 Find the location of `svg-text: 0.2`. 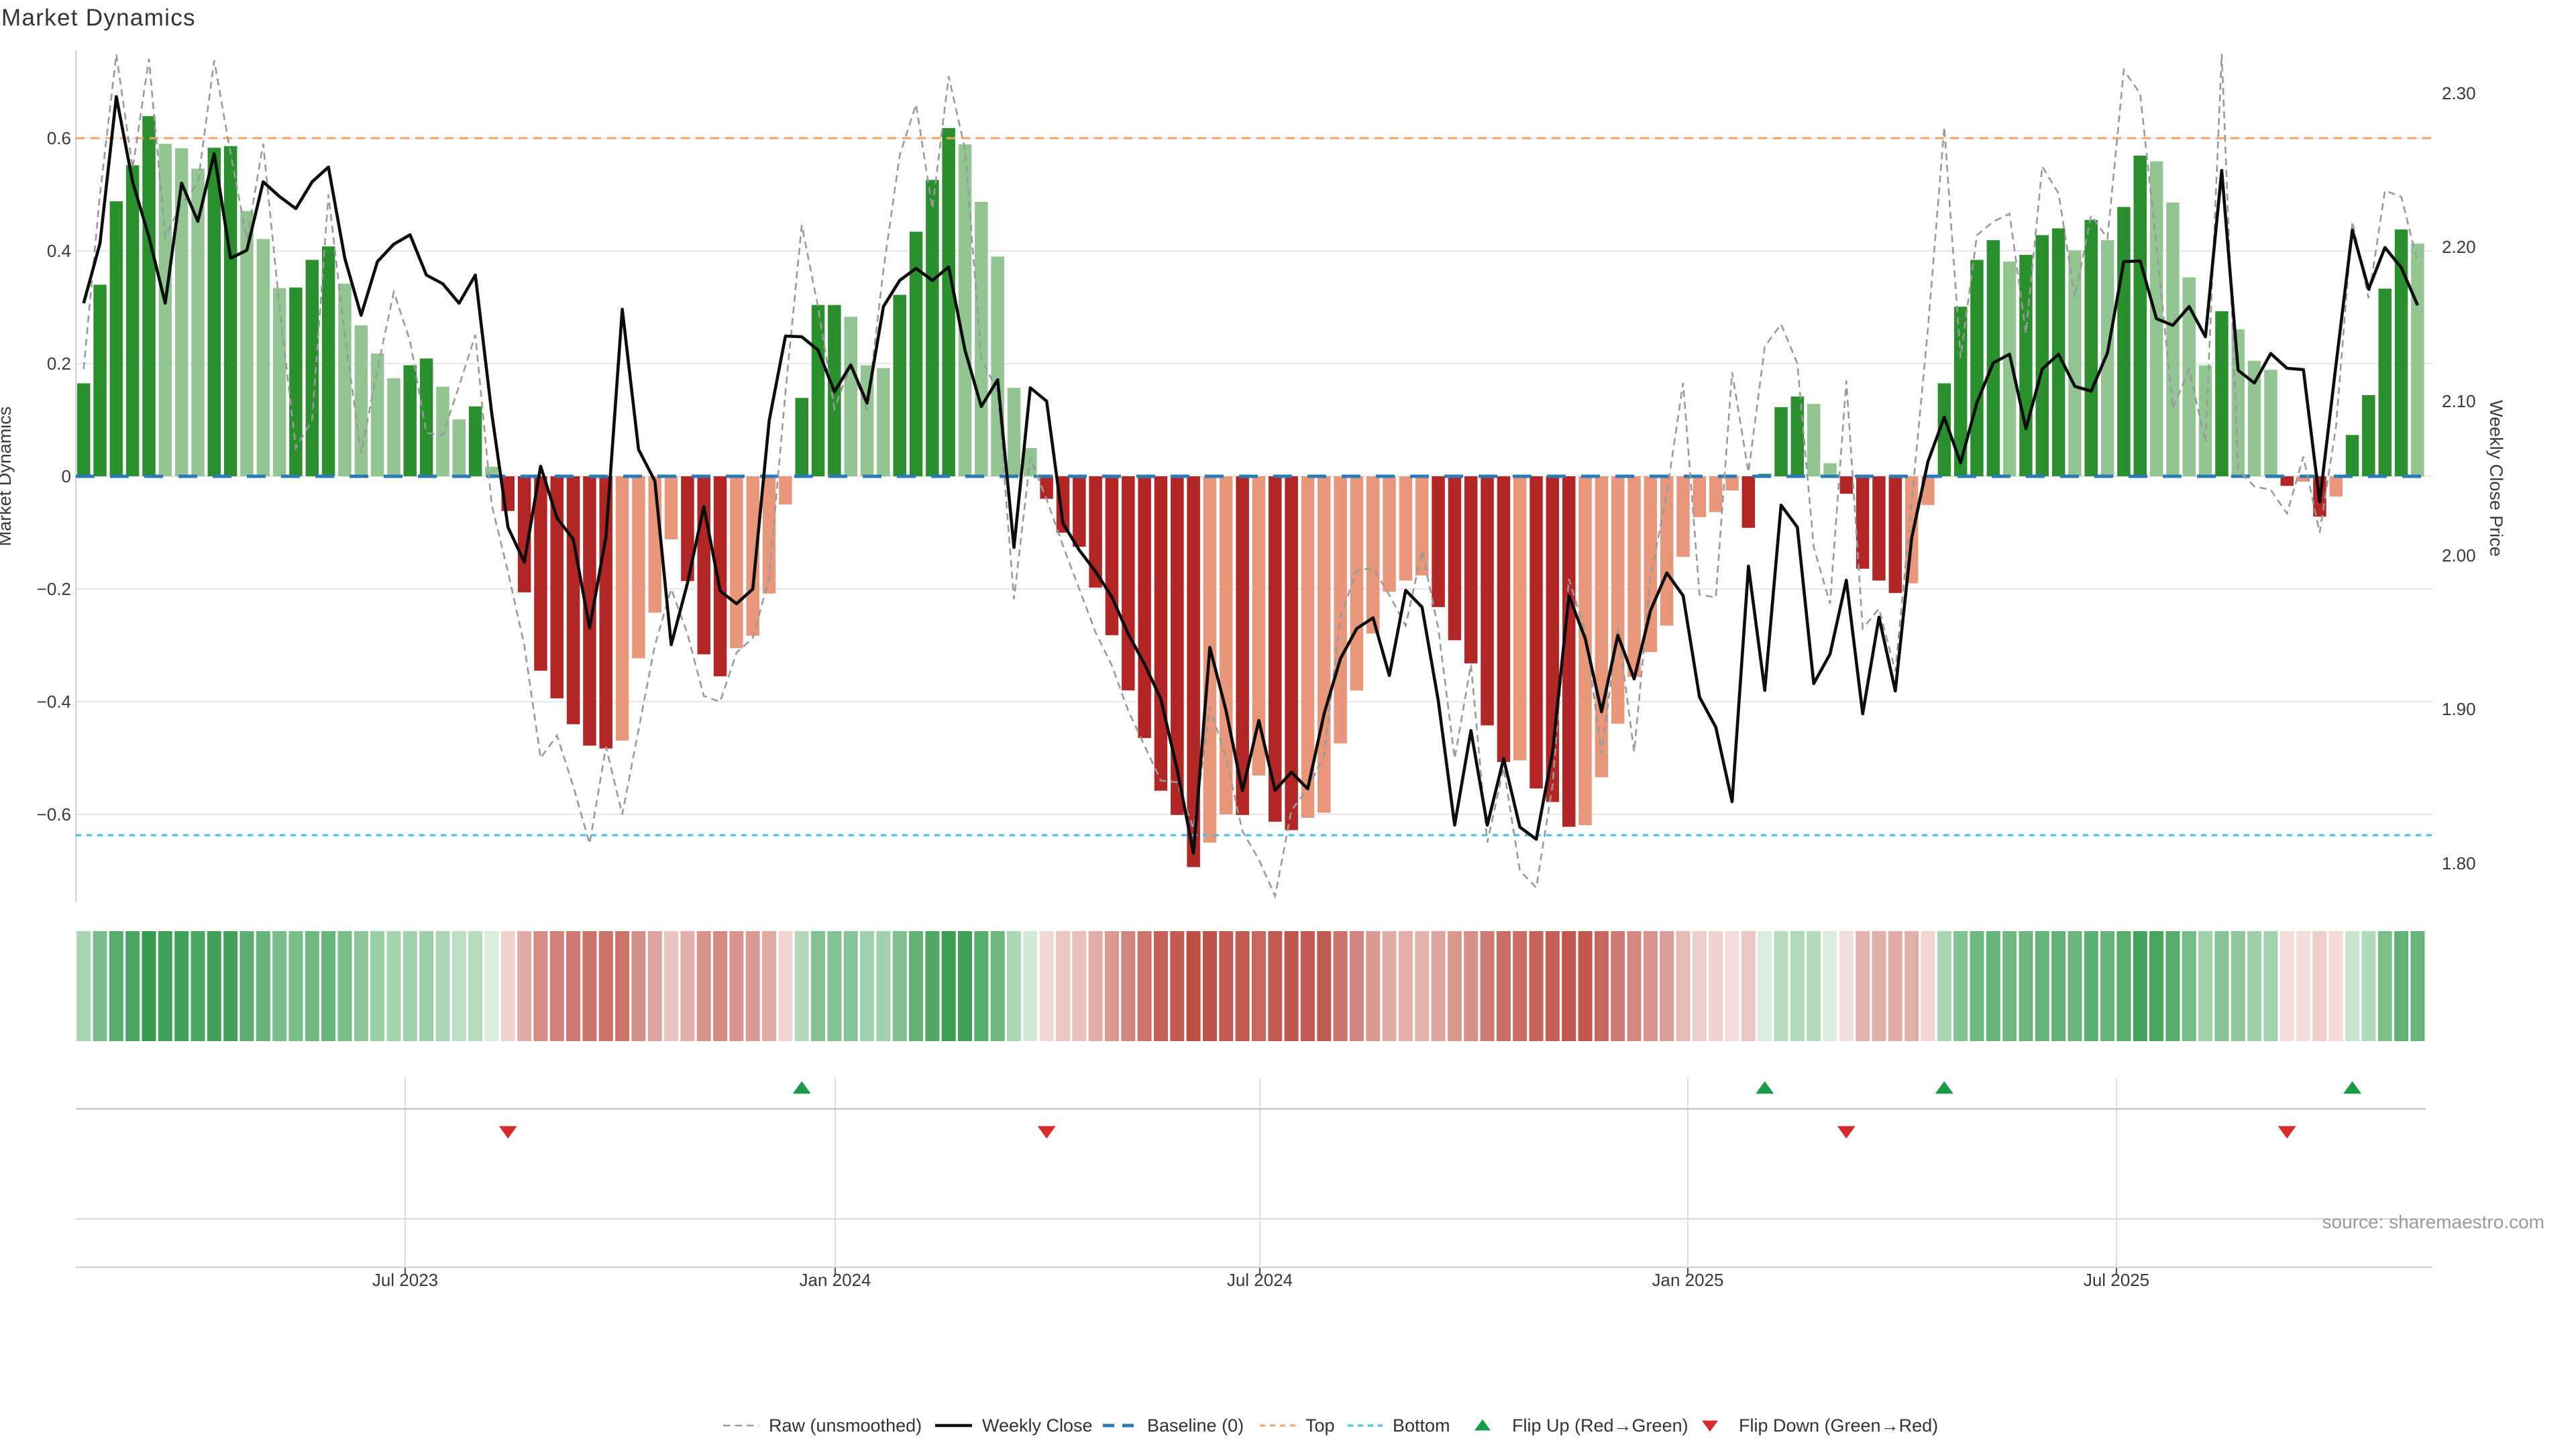

svg-text: 0.2 is located at coordinates (59, 364).